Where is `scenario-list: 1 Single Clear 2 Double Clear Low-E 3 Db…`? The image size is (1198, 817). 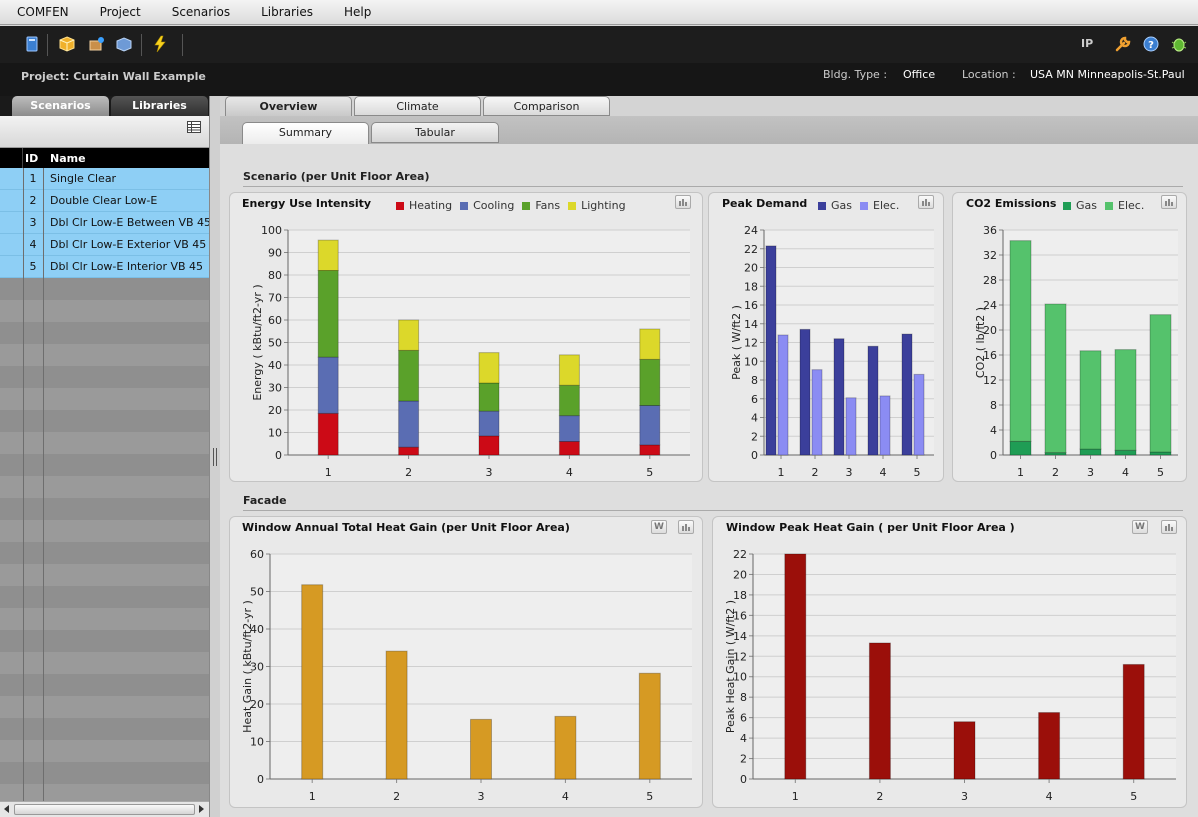 scenario-list: 1 Single Clear 2 Double Clear Low-E 3 Db… is located at coordinates (104, 484).